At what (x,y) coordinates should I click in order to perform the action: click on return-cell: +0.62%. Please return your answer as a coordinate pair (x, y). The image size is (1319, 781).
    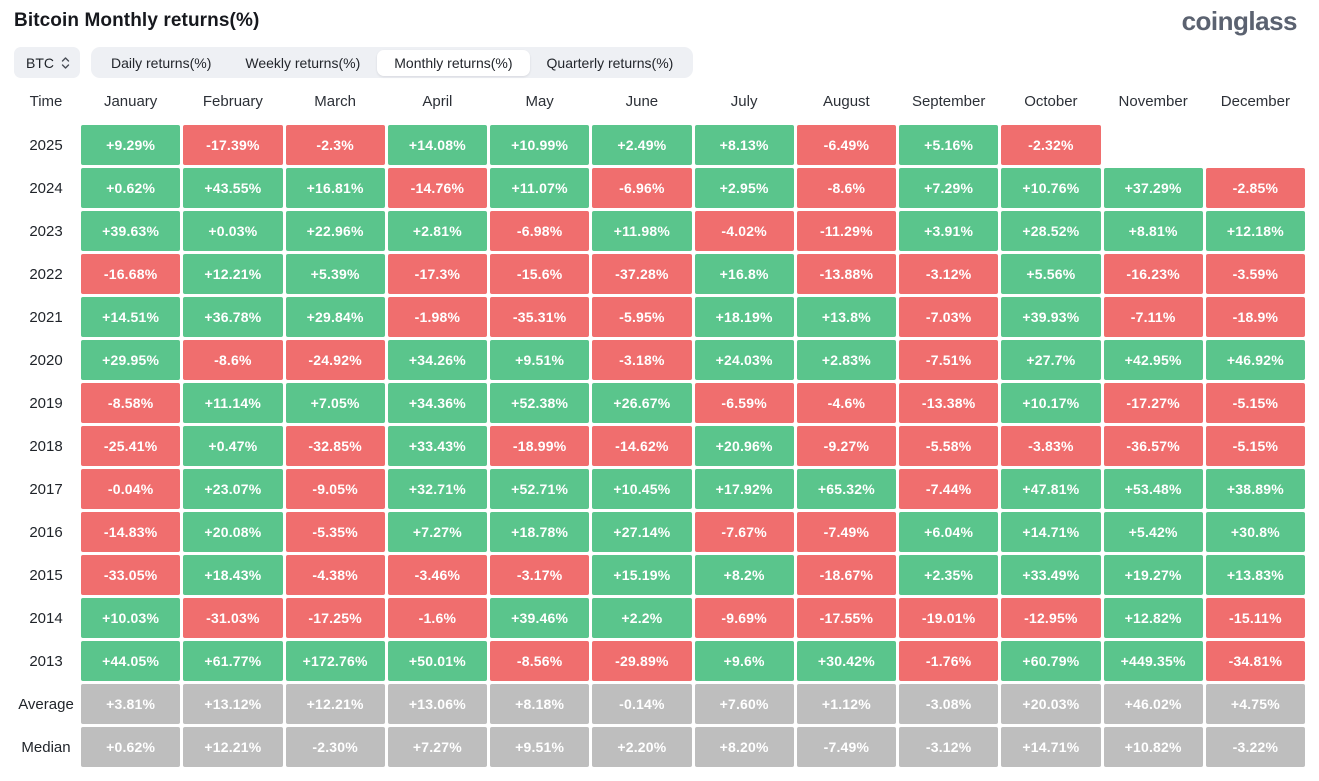
    Looking at the image, I should click on (131, 188).